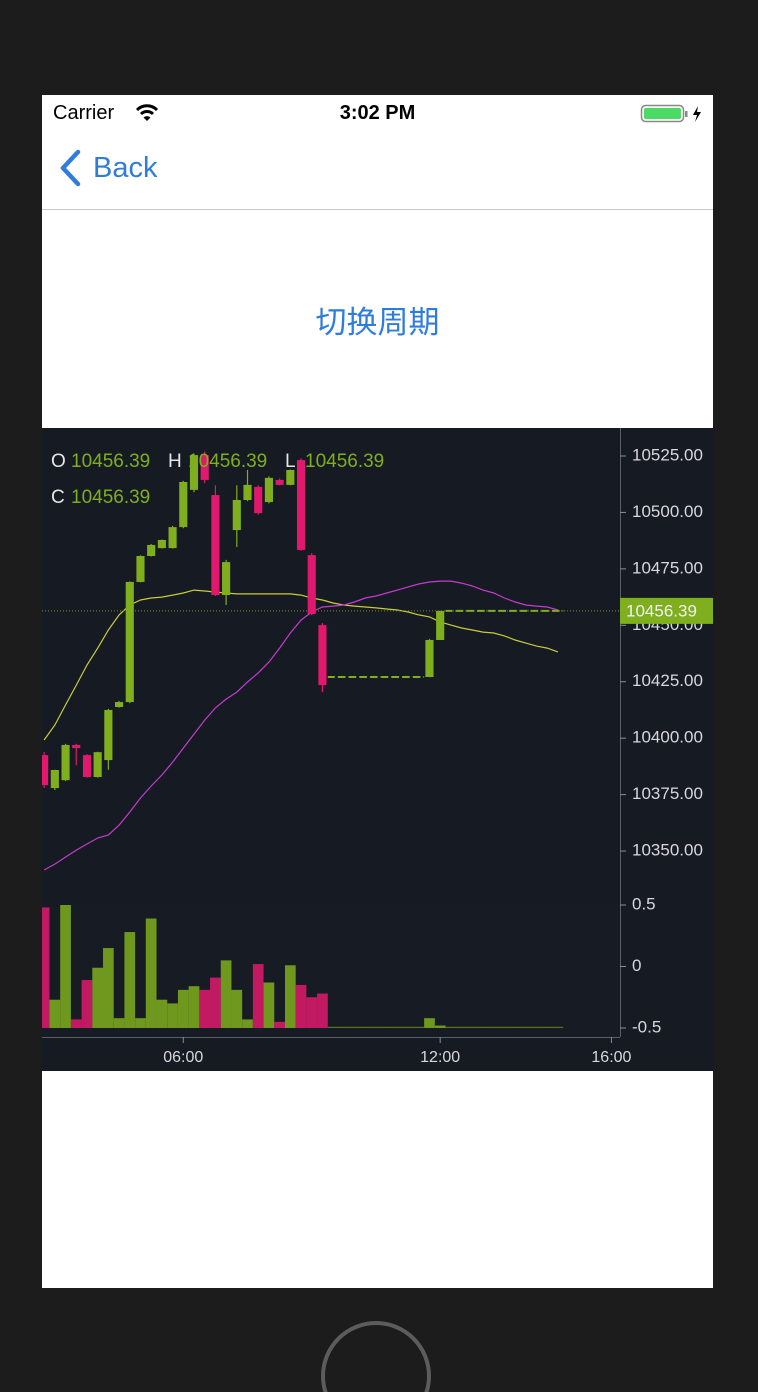 This screenshot has height=1392, width=758. Describe the element at coordinates (125, 168) in the screenshot. I see `back-button: Back` at that location.